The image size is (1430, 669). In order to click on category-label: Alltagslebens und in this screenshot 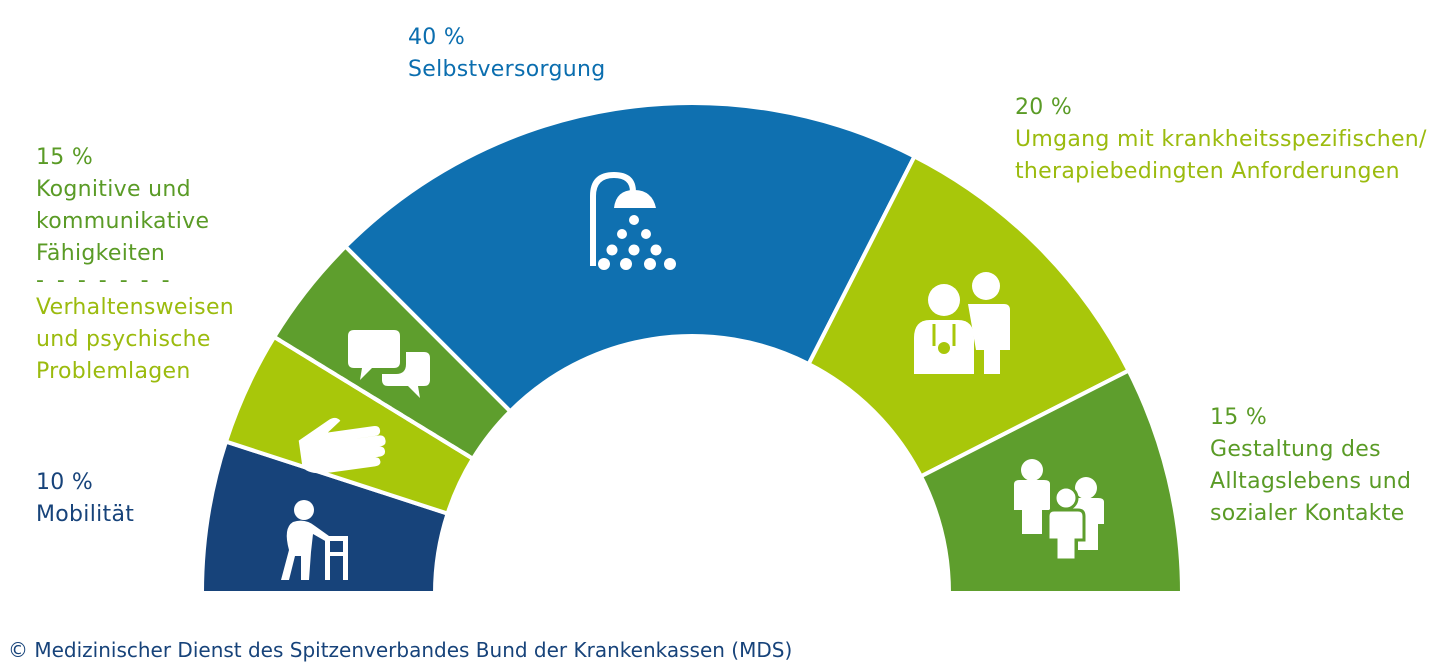, I will do `click(1311, 481)`.